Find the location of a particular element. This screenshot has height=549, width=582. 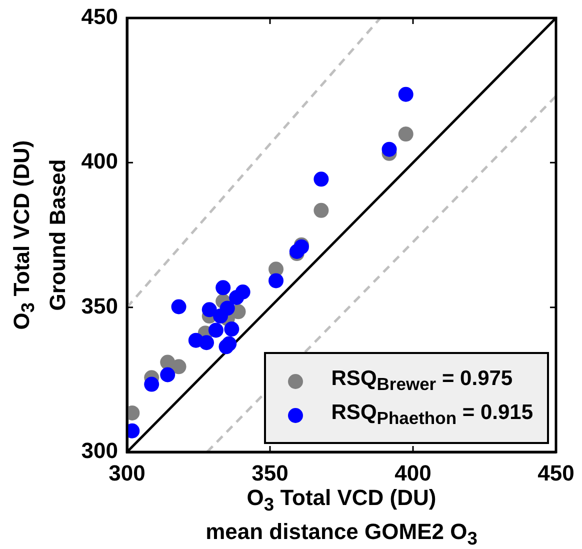

y-tick-label: 350 is located at coordinates (99, 305).